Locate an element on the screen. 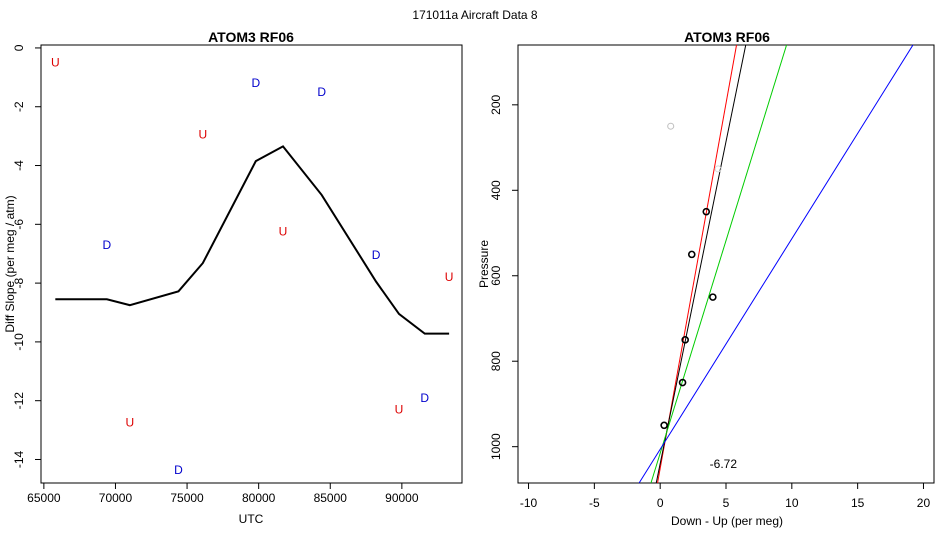 This screenshot has width=950, height=550. left-y-tick-label: -10 is located at coordinates (19, 342).